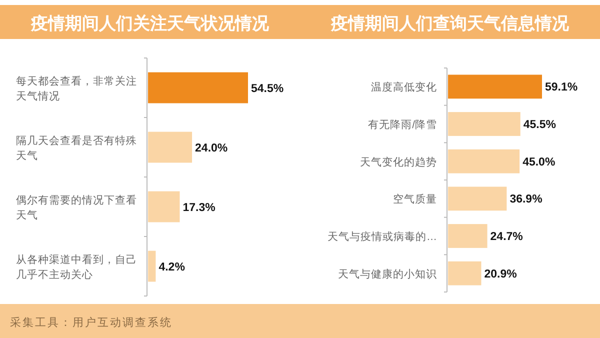 This screenshot has width=600, height=338. Describe the element at coordinates (150, 23) in the screenshot. I see `chart-title: 疫情期间人们关注天气状况情况` at that location.